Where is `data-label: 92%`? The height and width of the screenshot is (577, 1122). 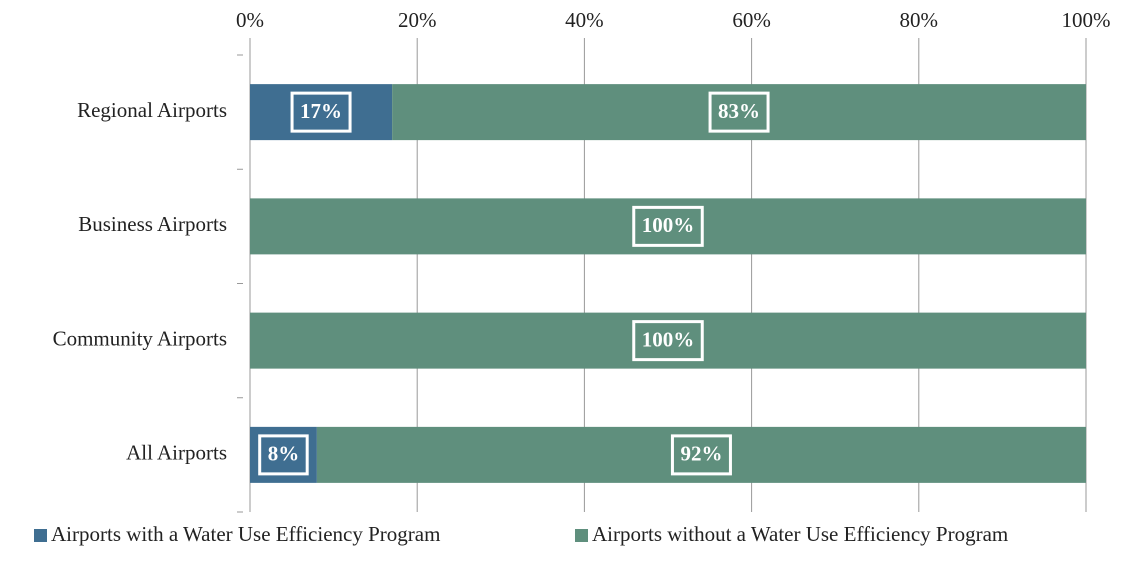 data-label: 92% is located at coordinates (701, 454).